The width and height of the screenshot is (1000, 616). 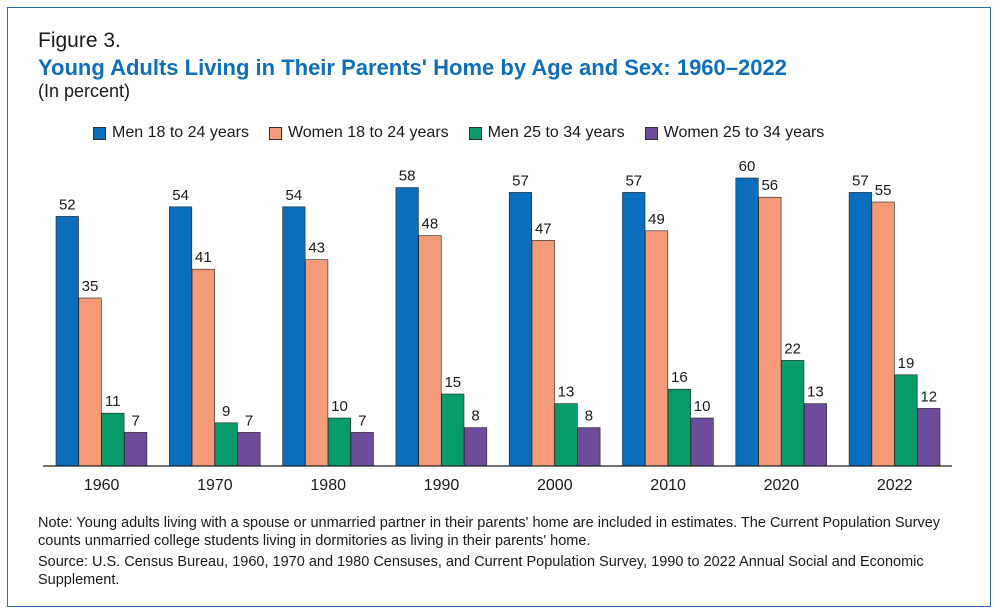 What do you see at coordinates (102, 485) in the screenshot?
I see `x-tick-label: 1960` at bounding box center [102, 485].